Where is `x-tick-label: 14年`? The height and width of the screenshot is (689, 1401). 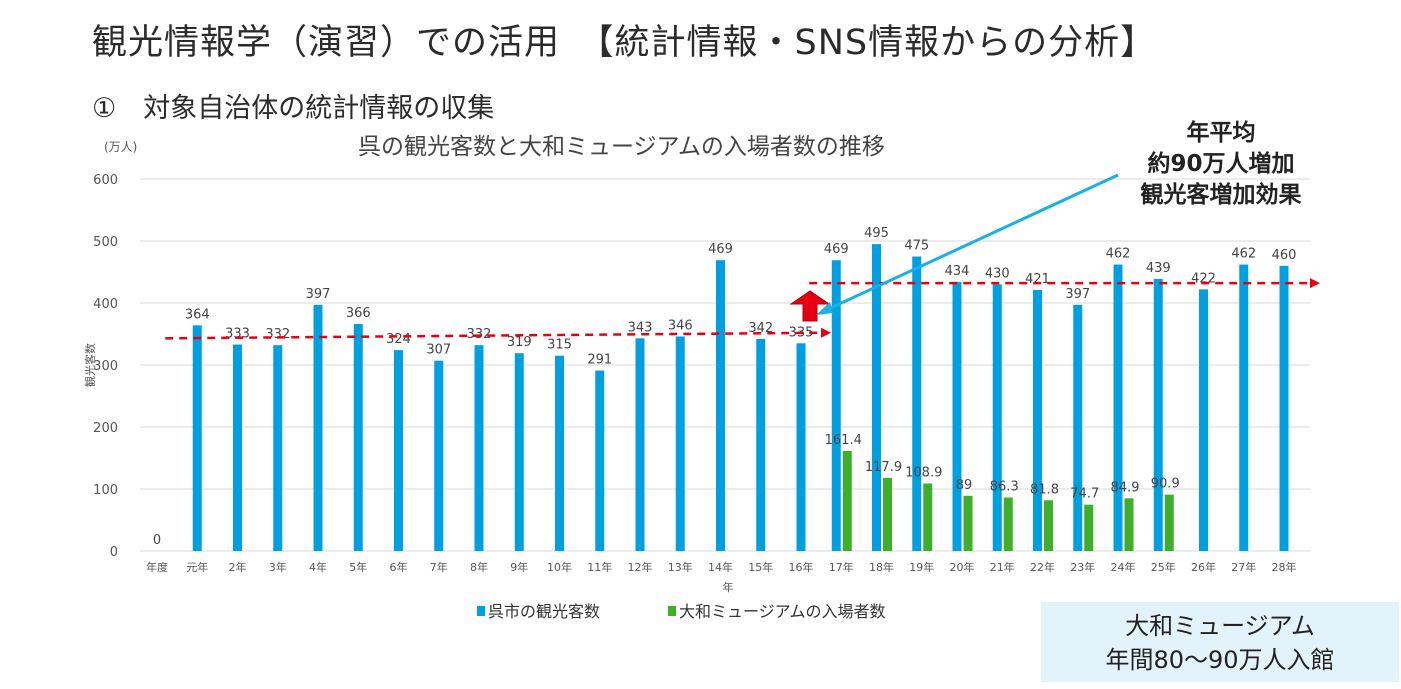
x-tick-label: 14年 is located at coordinates (720, 567).